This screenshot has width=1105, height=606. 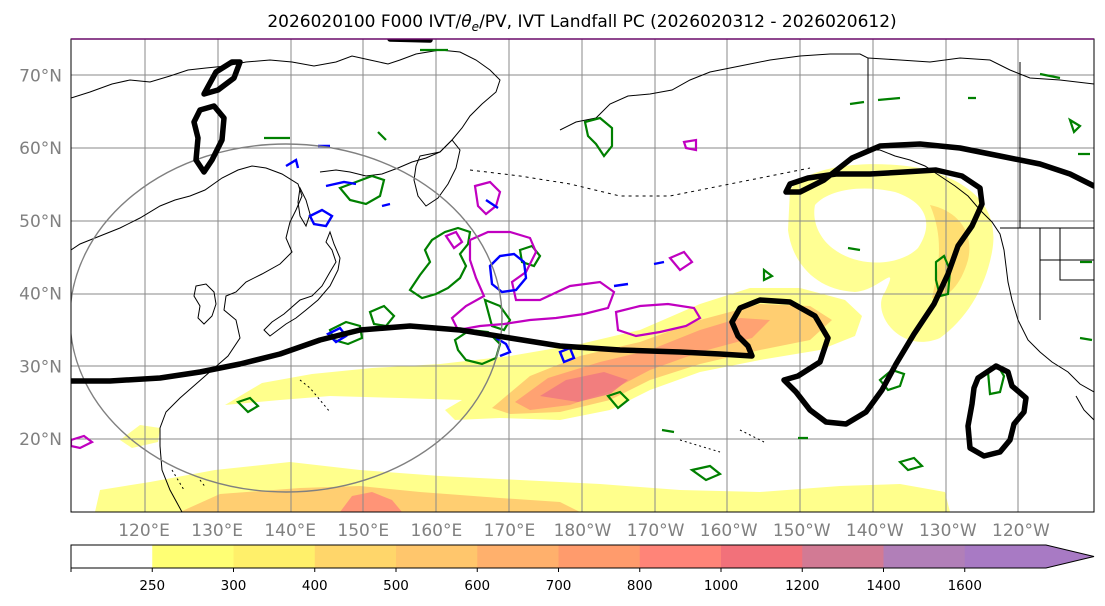 I want to click on ivt-ring-northeast-mid, so click(x=950, y=252).